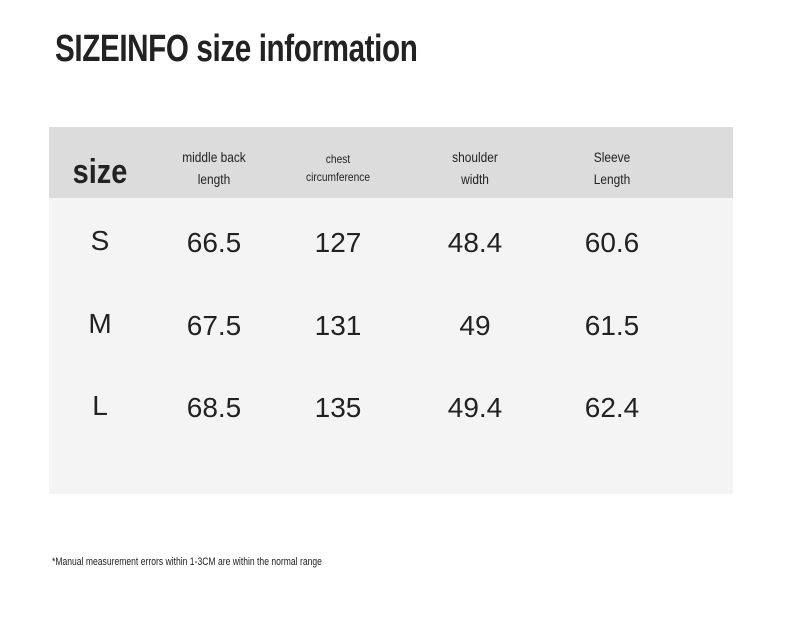  Describe the element at coordinates (391, 162) in the screenshot. I see `table-header-bg` at that location.